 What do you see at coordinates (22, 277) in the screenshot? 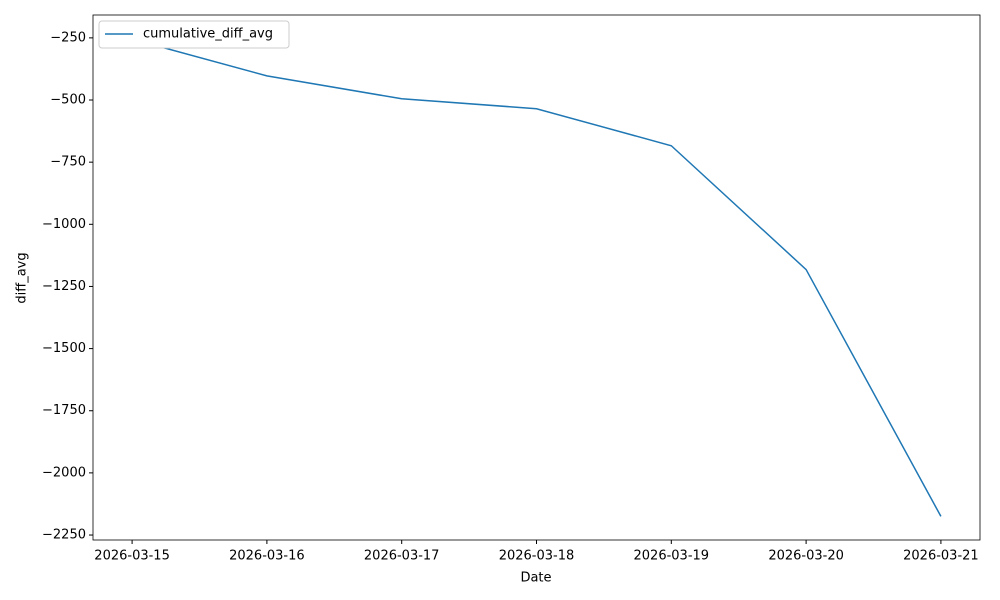
I see `y-axis-label: diff_avg` at bounding box center [22, 277].